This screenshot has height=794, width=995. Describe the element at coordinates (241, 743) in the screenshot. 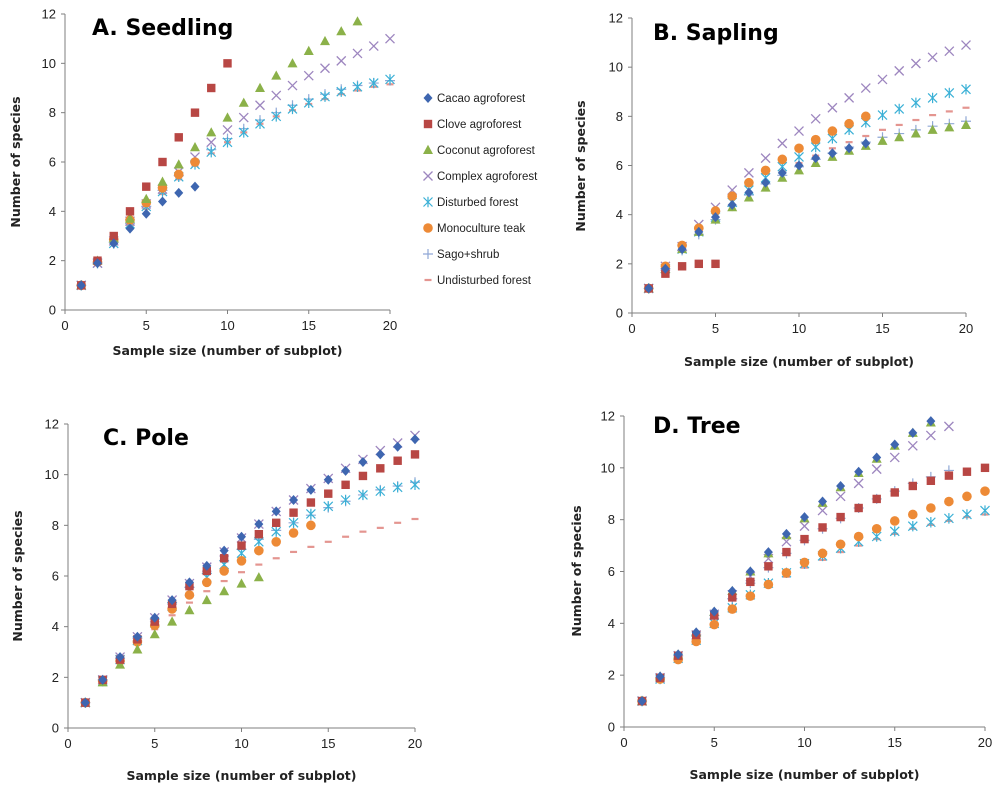

I see `x-tick-label: 10` at that location.